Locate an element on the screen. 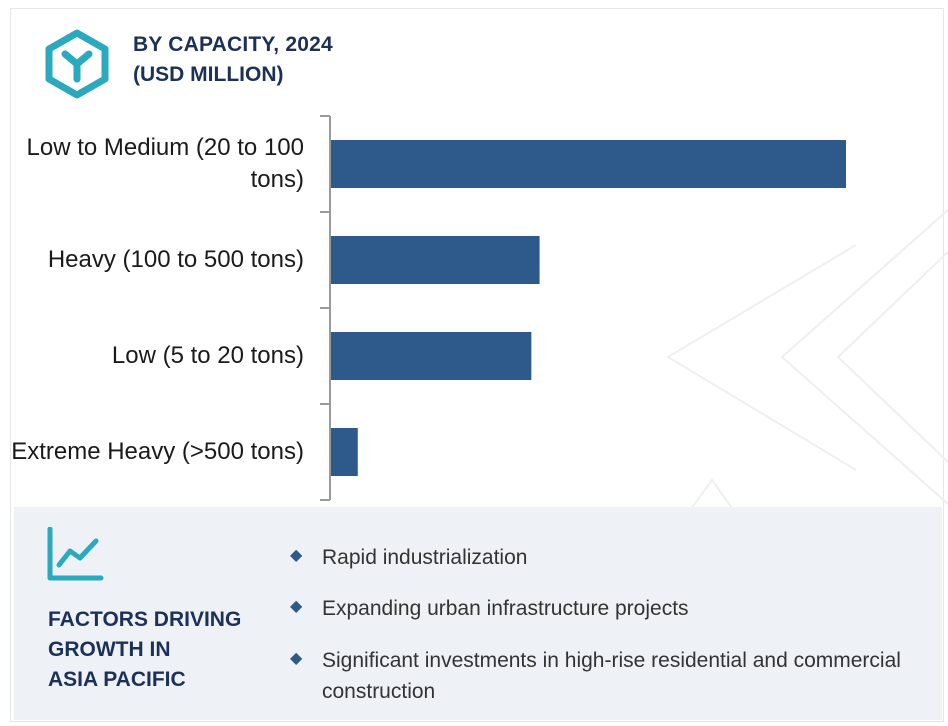  factors-heading: FACTORS DRIVING GROWTH IN ASIA PACIFIC is located at coordinates (163, 650).